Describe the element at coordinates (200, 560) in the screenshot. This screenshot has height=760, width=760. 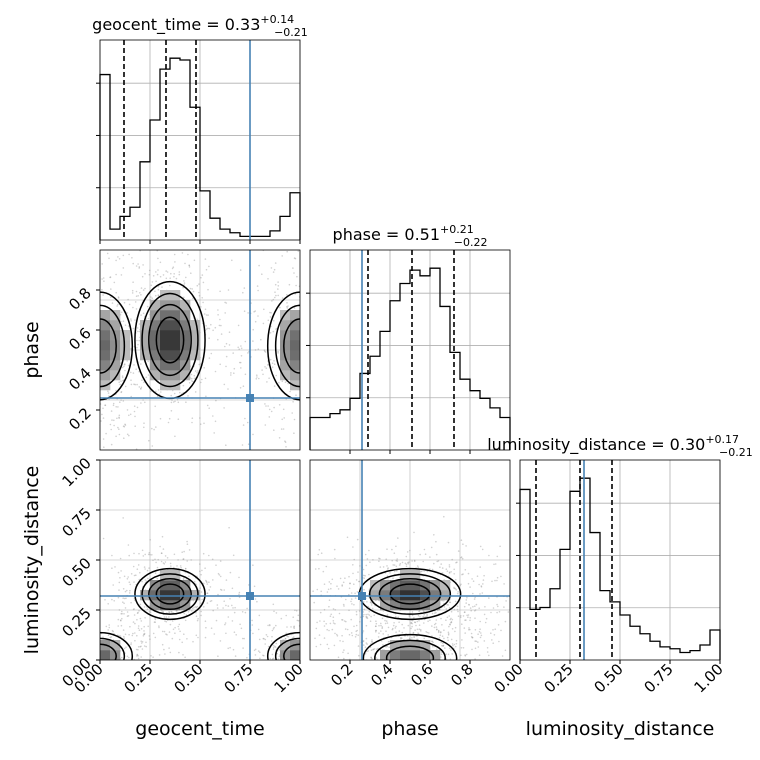
I see `joint-panel-luminosity_distance-vs-geocent_time` at that location.